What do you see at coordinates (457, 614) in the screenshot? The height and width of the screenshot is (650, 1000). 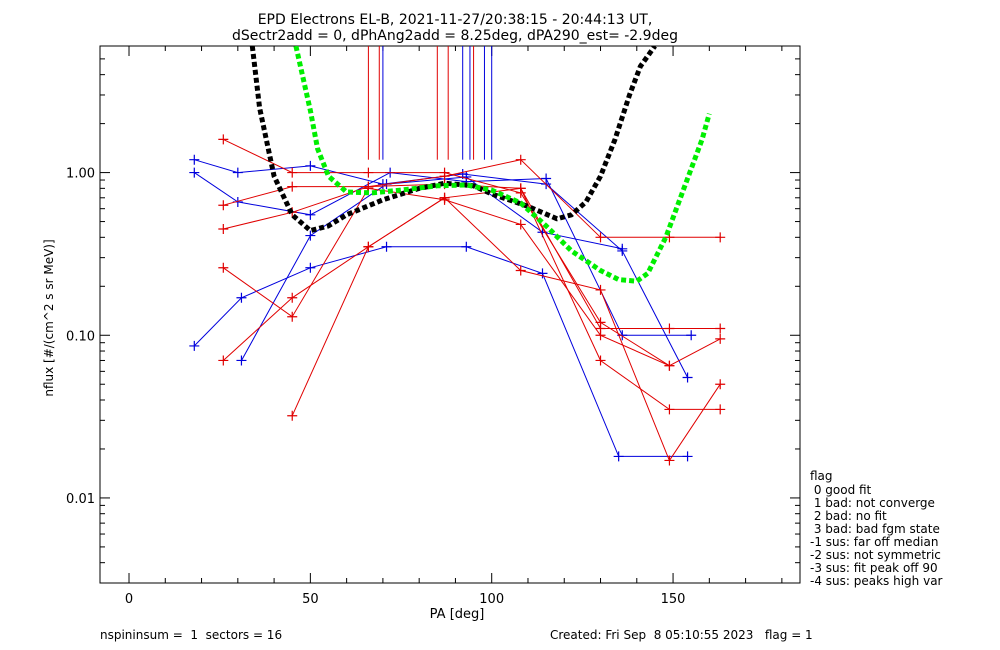 I see `x-axis-label: PA [deg]` at bounding box center [457, 614].